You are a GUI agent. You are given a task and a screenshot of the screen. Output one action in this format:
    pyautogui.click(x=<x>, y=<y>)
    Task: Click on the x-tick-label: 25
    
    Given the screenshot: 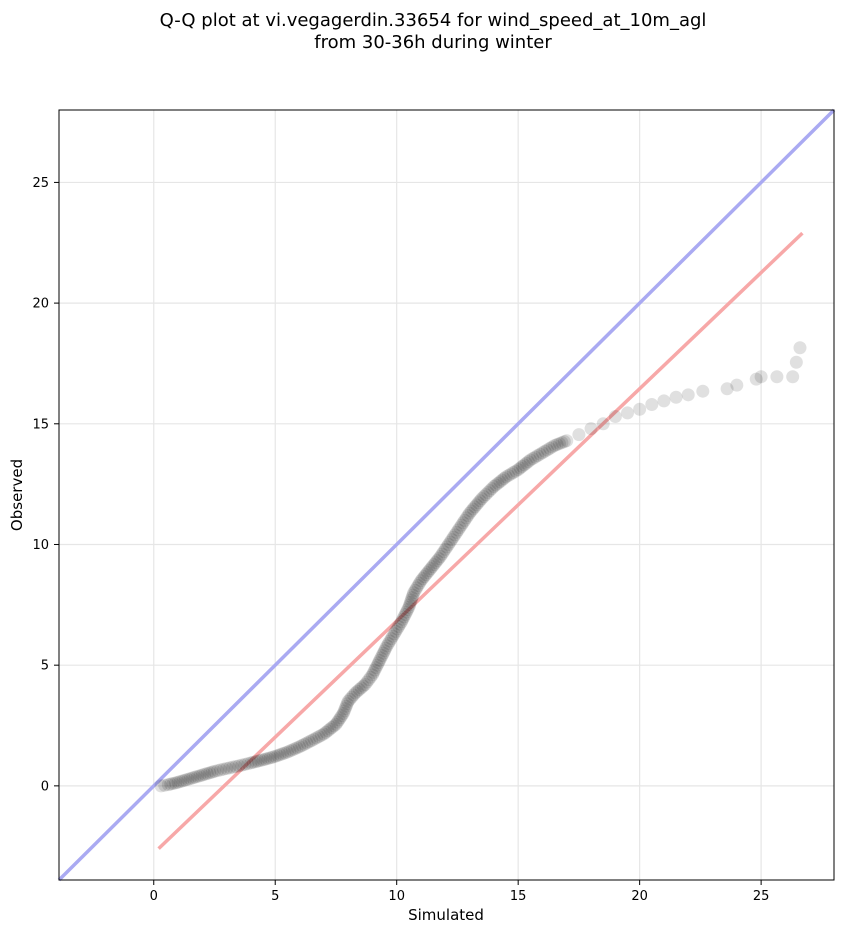 What is the action you would take?
    pyautogui.click(x=761, y=896)
    